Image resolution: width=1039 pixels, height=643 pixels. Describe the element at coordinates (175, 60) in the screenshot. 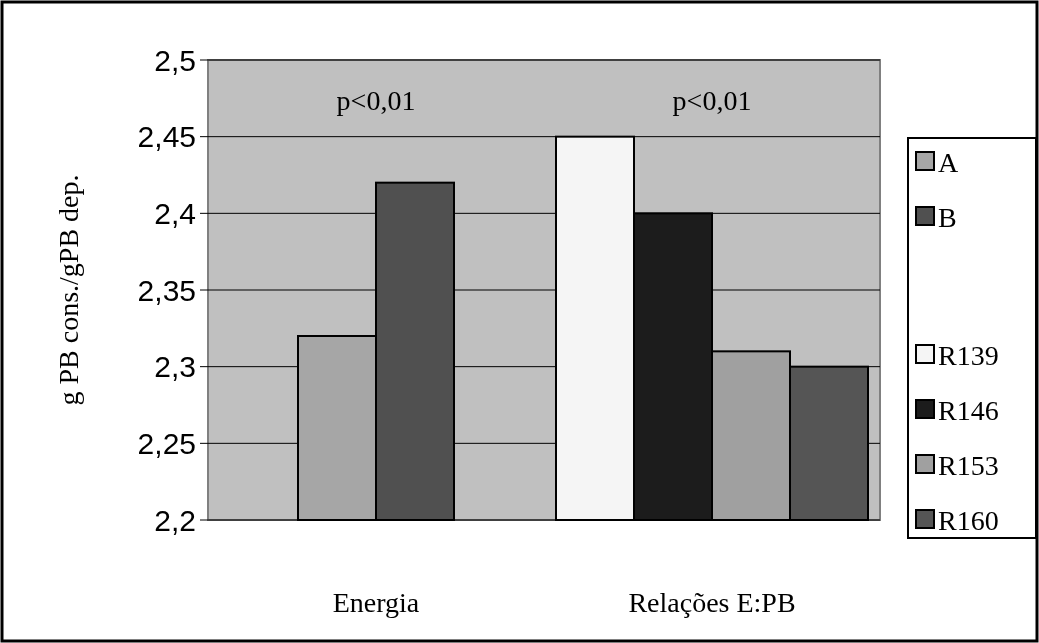

I see `y-tick-label: 2,5` at that location.